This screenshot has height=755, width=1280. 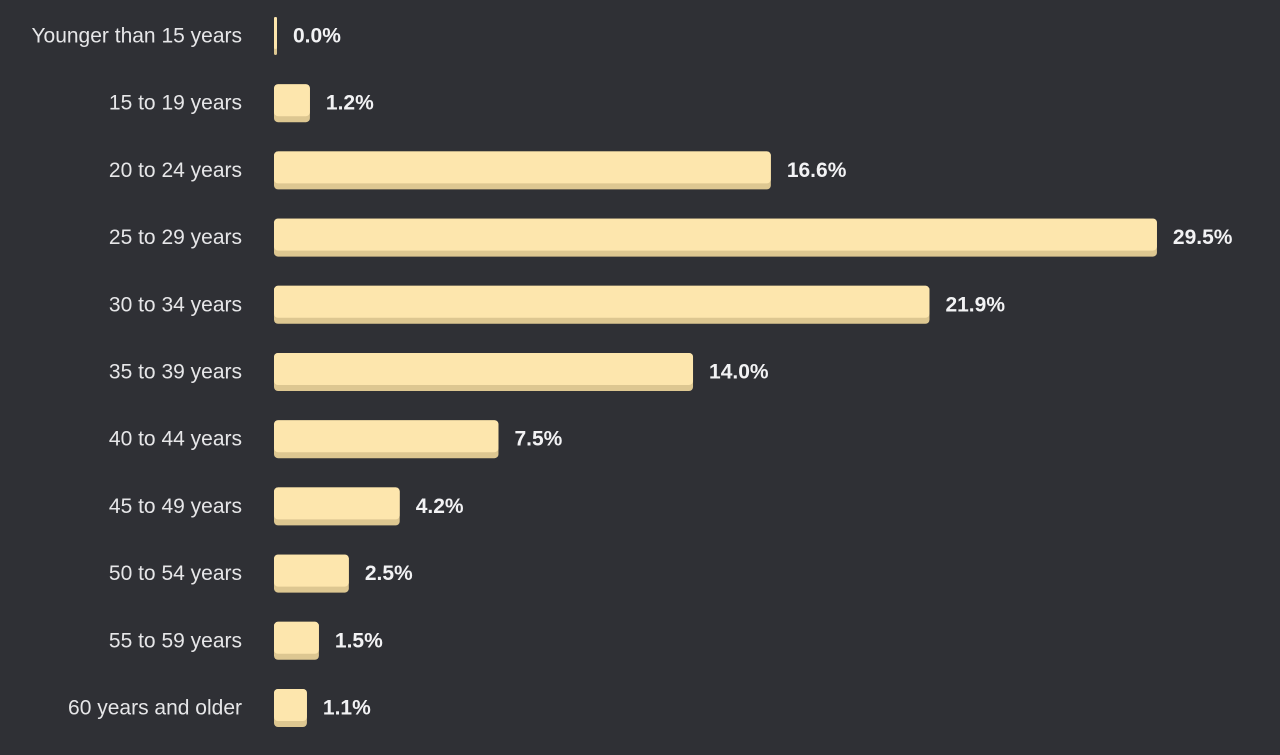 I want to click on value-label: 29.5%, so click(x=1203, y=237).